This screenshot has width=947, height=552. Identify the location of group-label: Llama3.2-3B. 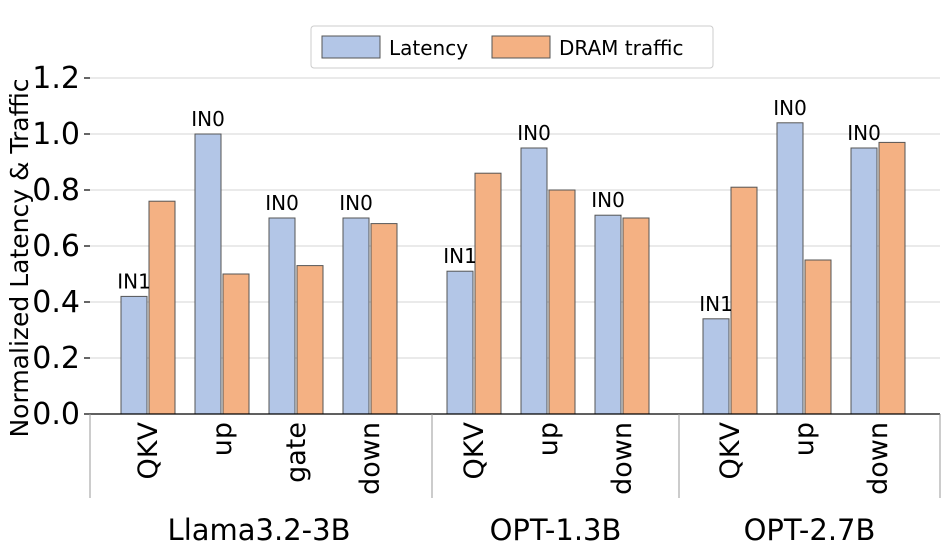
(259, 530).